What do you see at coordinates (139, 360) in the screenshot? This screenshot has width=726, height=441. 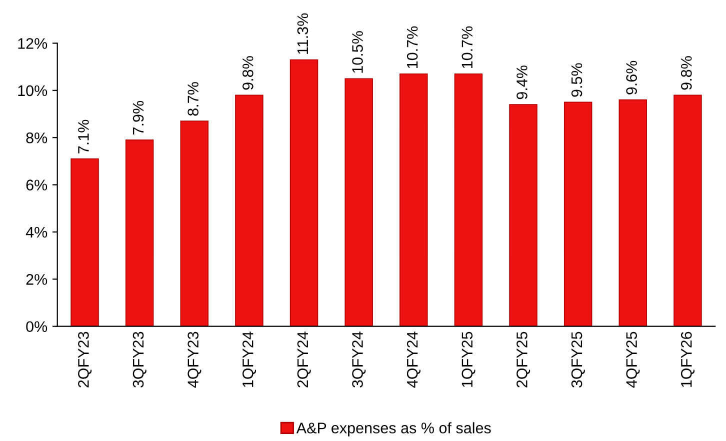 I see `x-tick-label: 3QFY23` at bounding box center [139, 360].